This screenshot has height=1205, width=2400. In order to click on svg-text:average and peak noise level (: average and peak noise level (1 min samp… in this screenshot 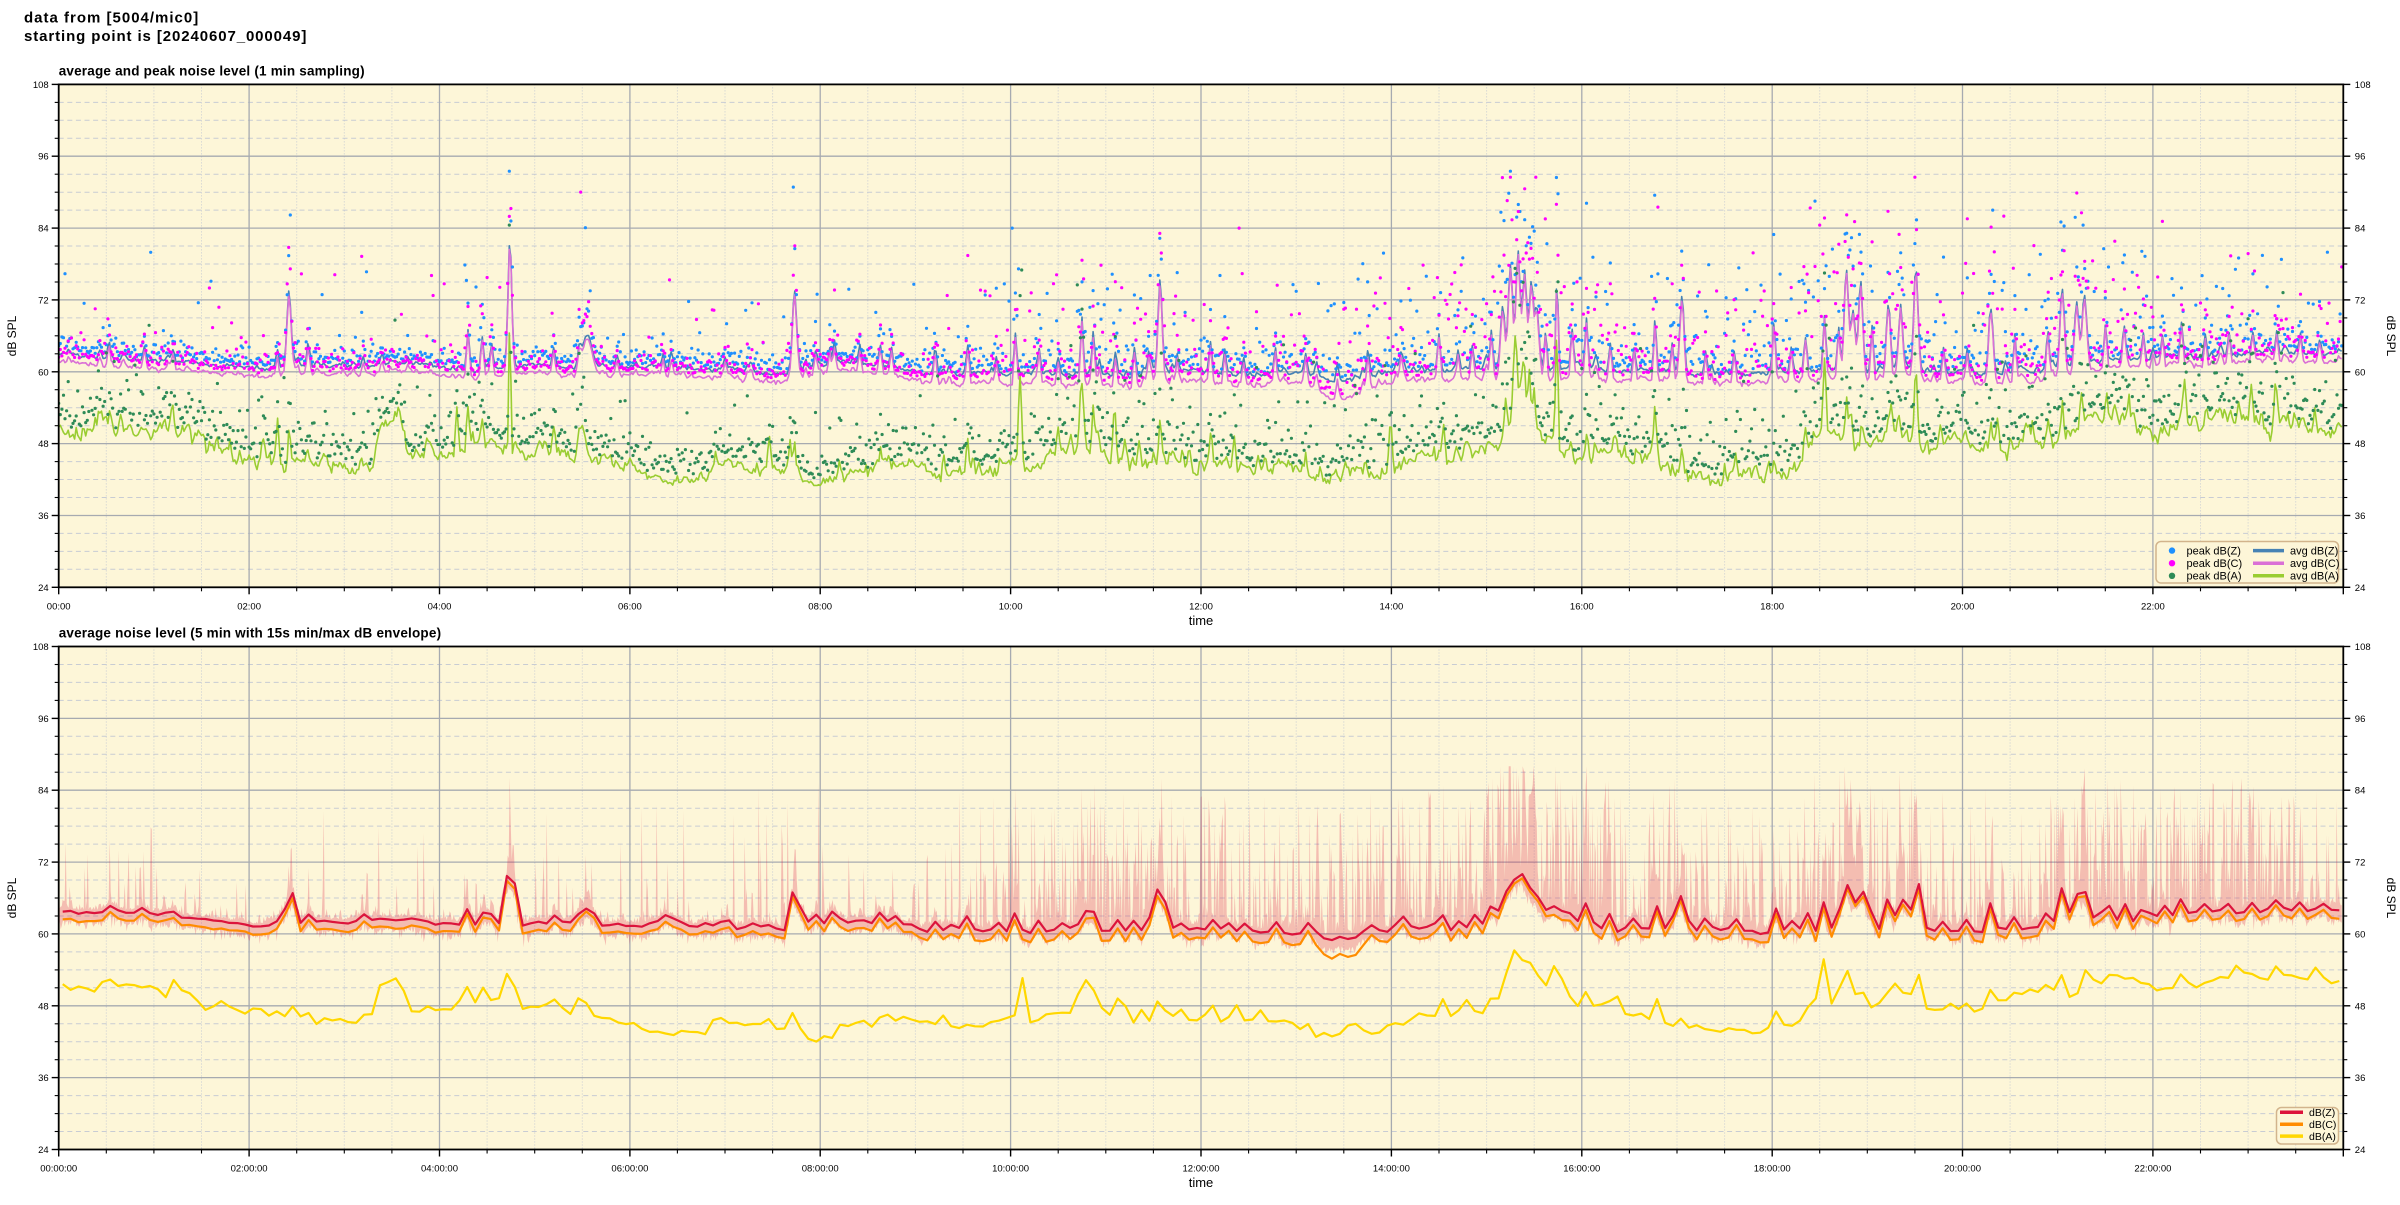, I will do `click(212, 71)`.